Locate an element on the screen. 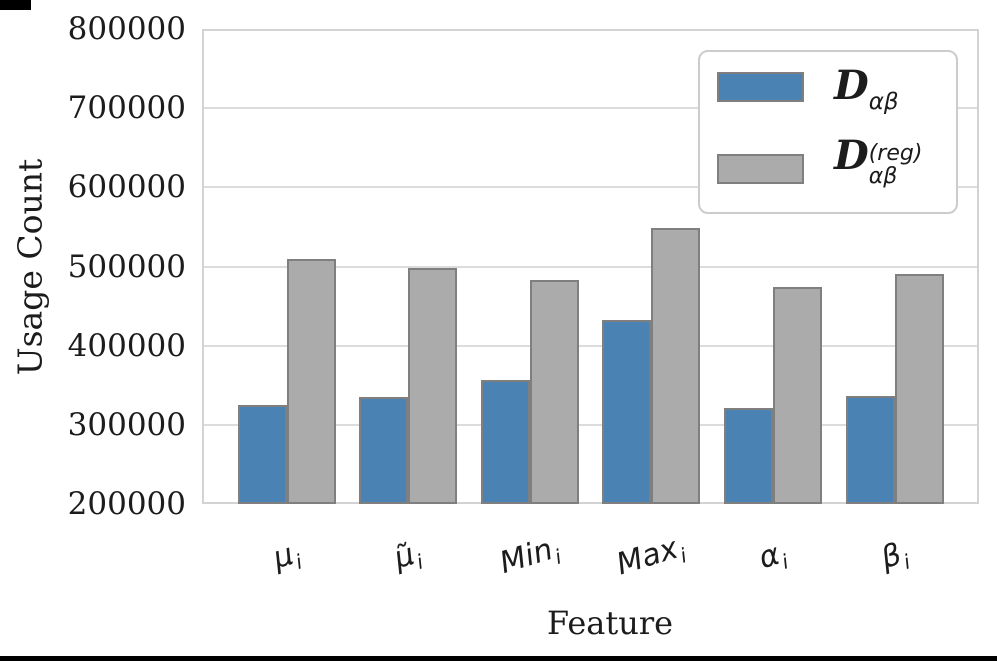 The image size is (997, 662). legend-swatch-blue is located at coordinates (760, 87).